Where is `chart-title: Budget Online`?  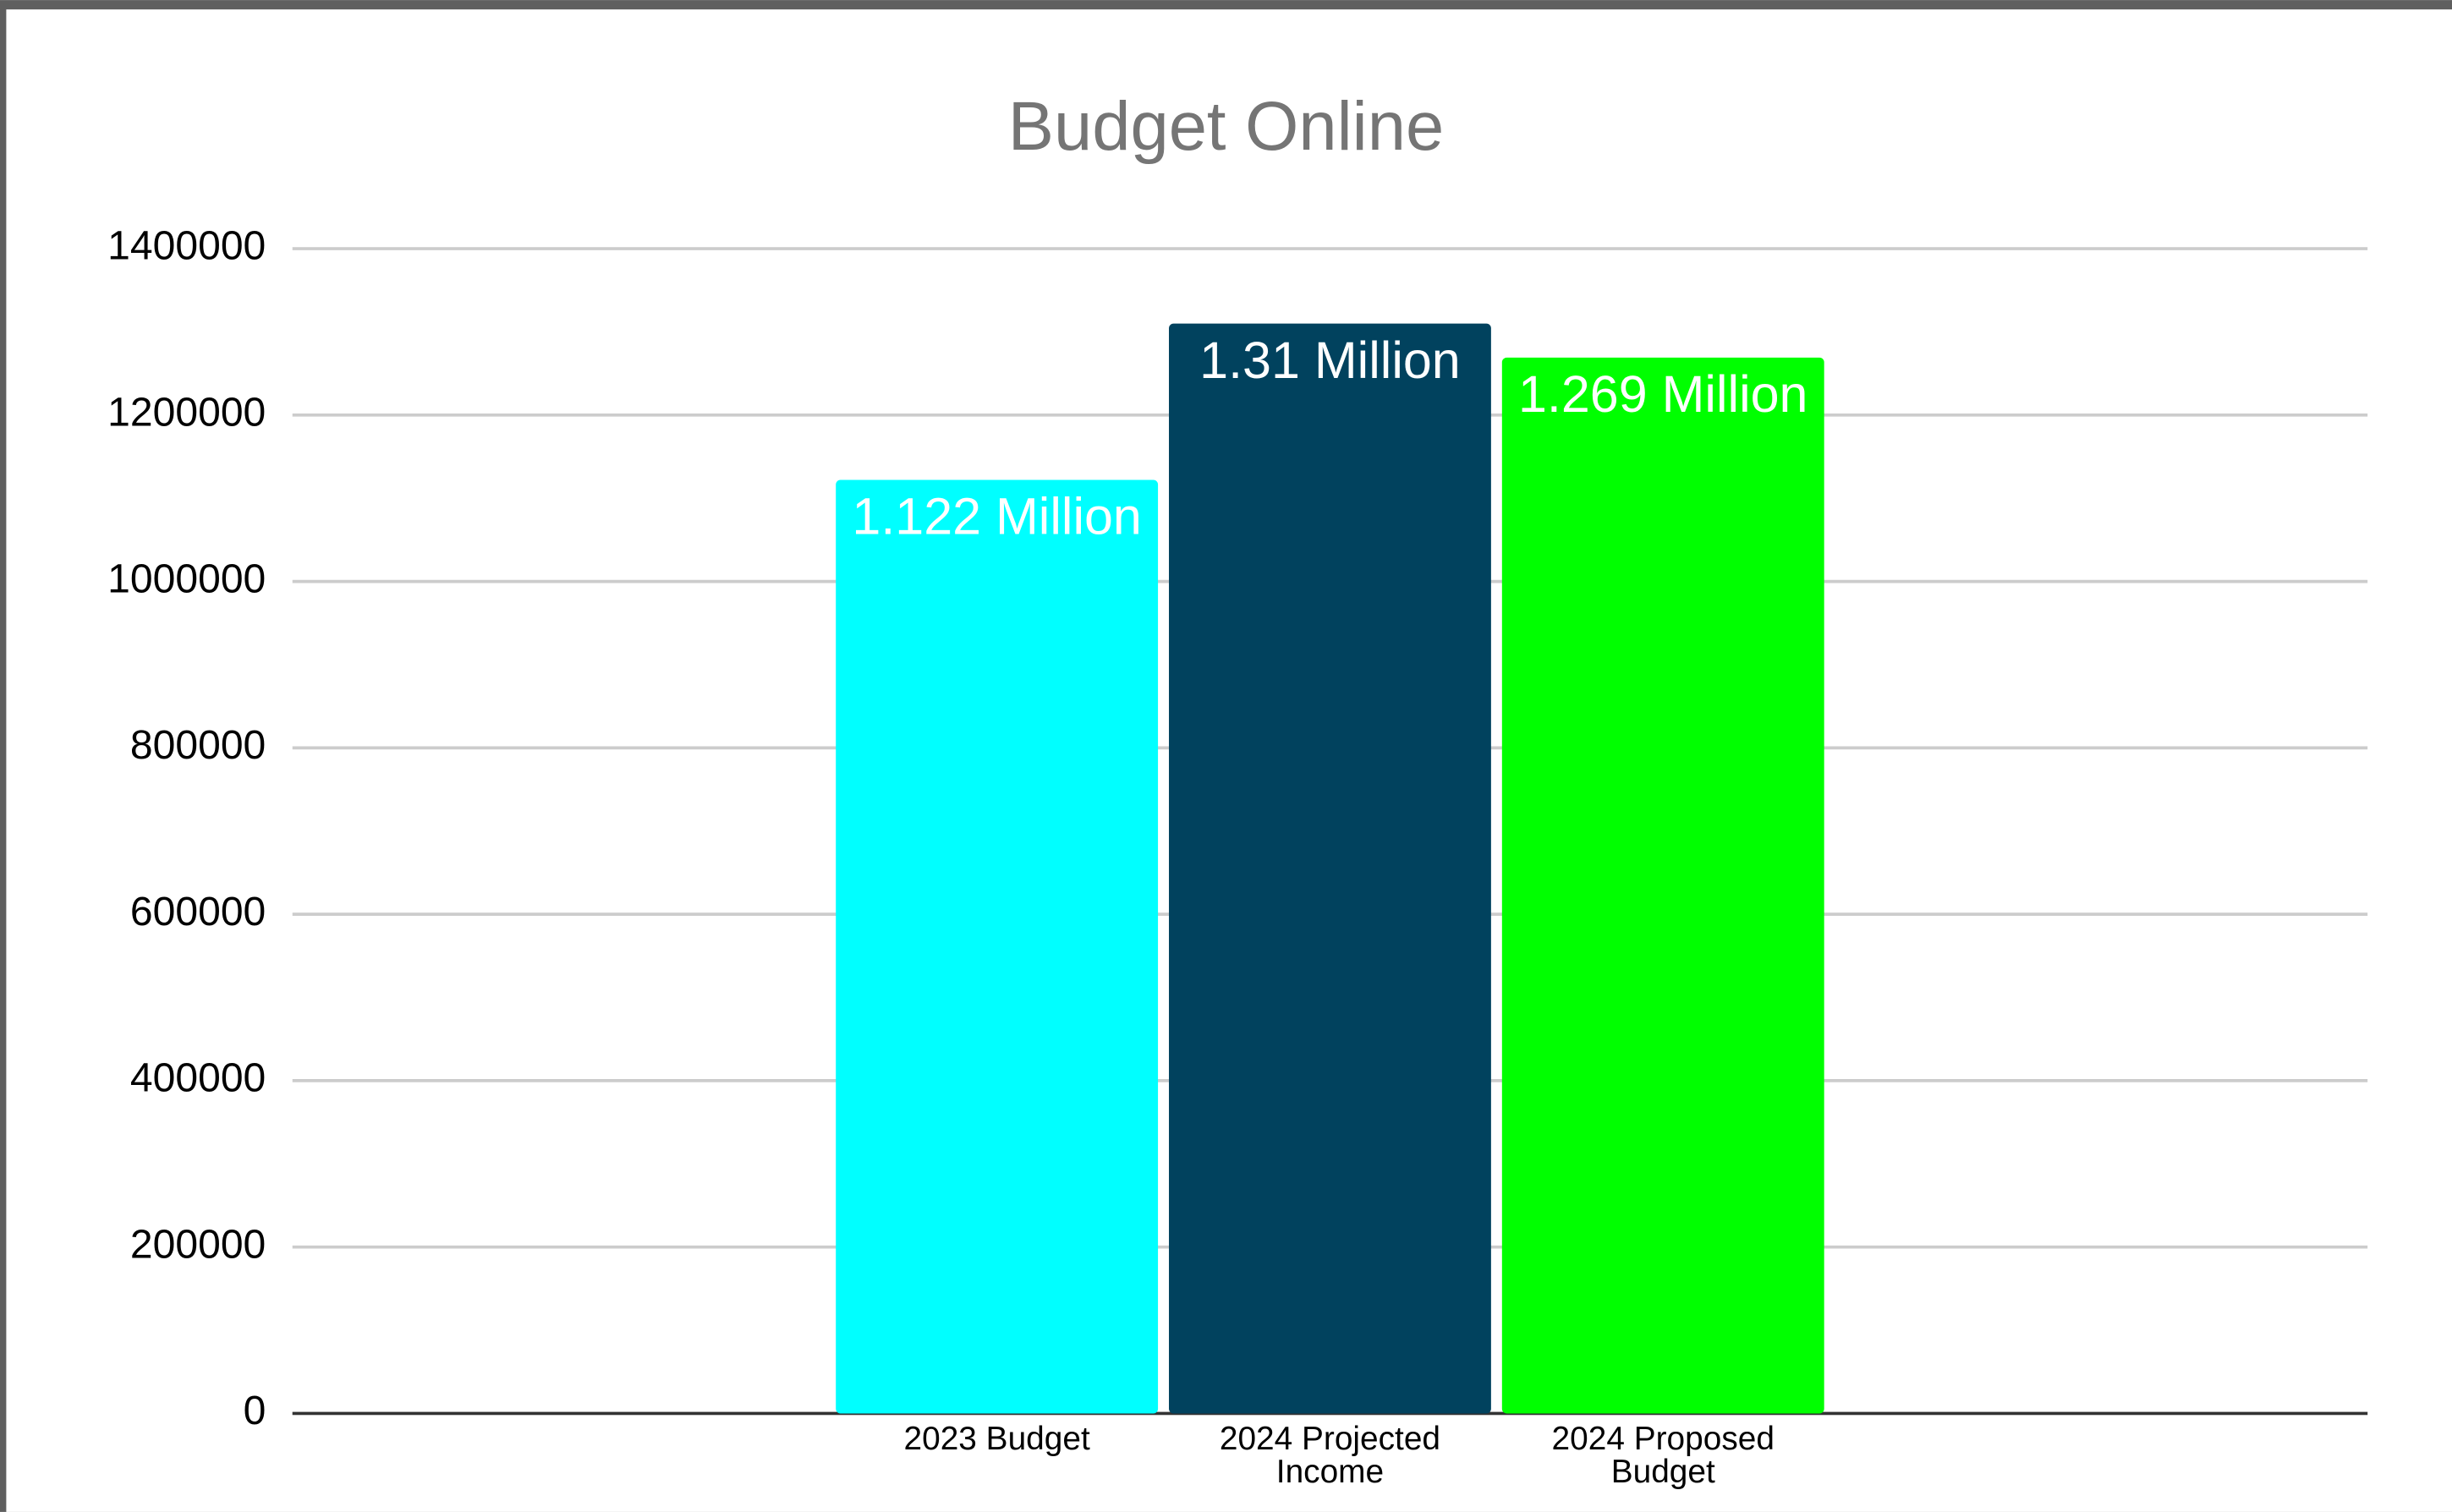
chart-title: Budget Online is located at coordinates (1226, 126).